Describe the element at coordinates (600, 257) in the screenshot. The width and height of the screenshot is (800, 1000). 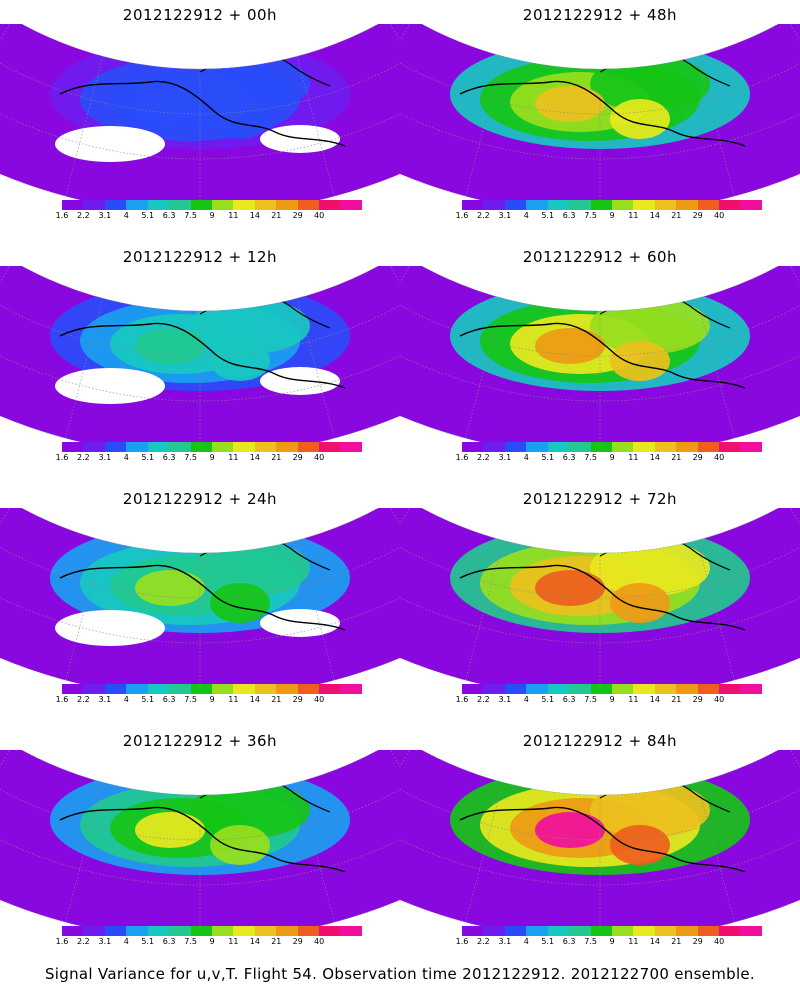
I see `panel-title: 2012122912 + 60h` at that location.